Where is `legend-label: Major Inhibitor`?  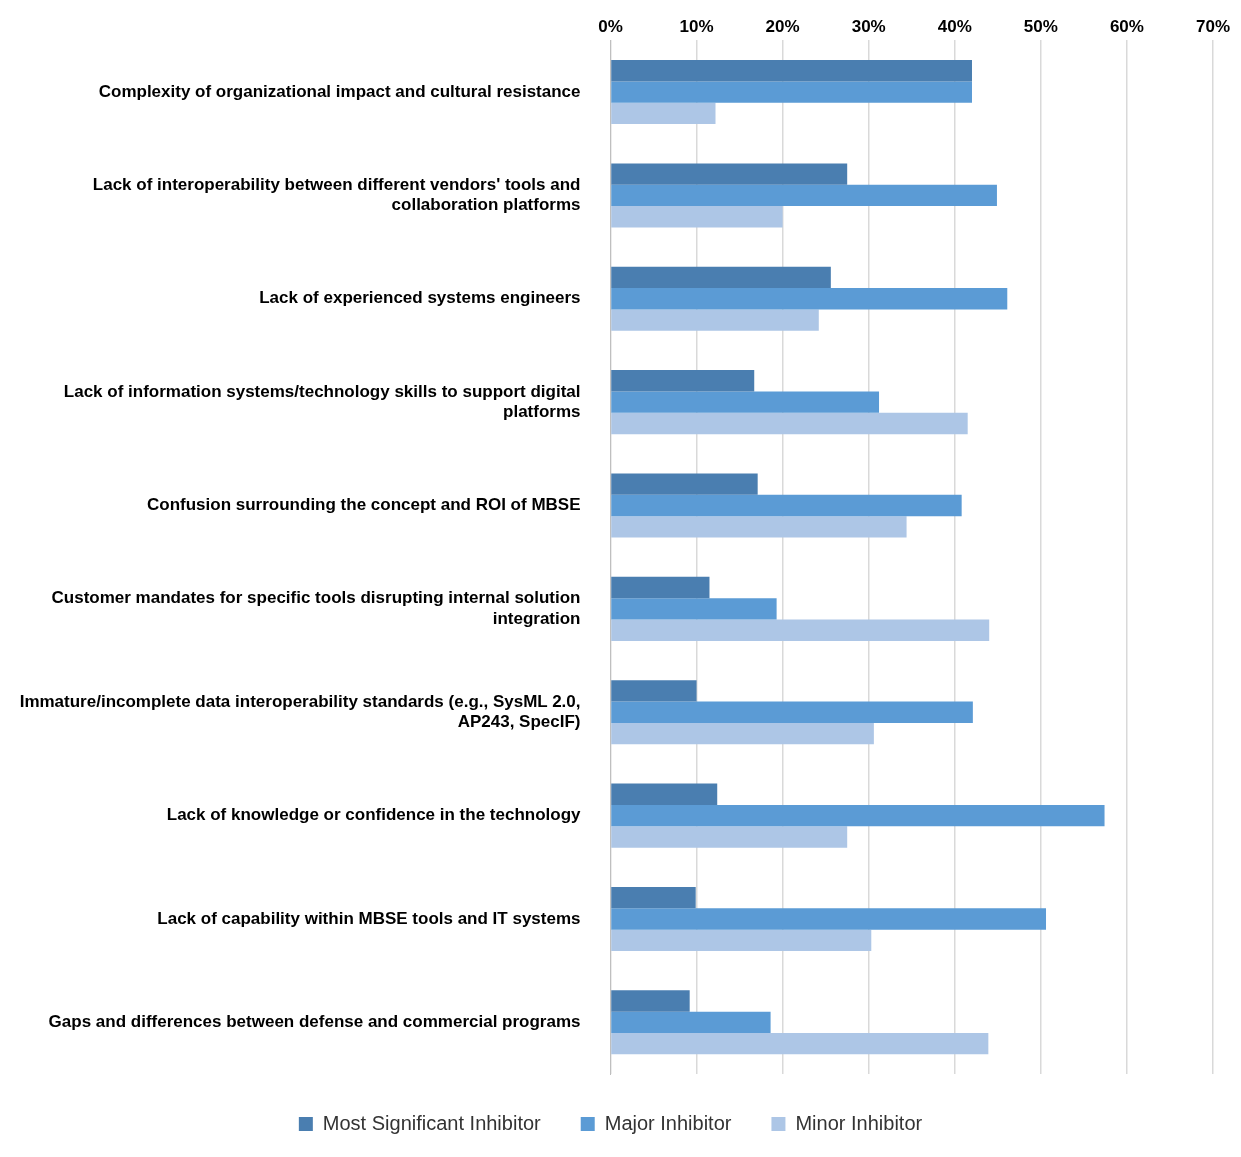
legend-label: Major Inhibitor is located at coordinates (668, 1122).